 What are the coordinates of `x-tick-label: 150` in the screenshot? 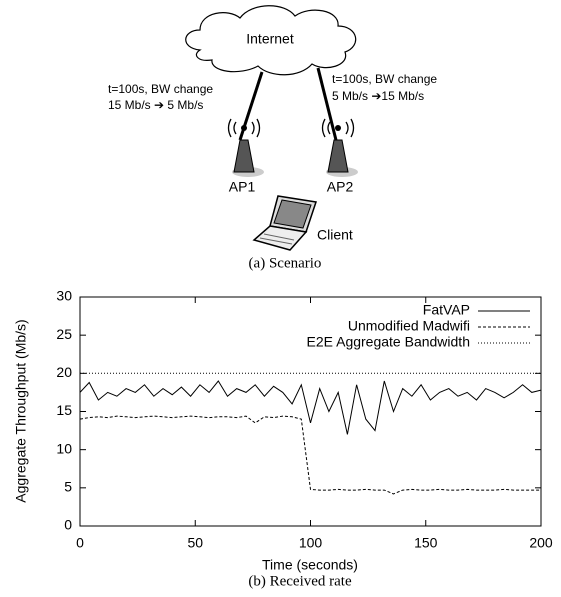 It's located at (426, 543).